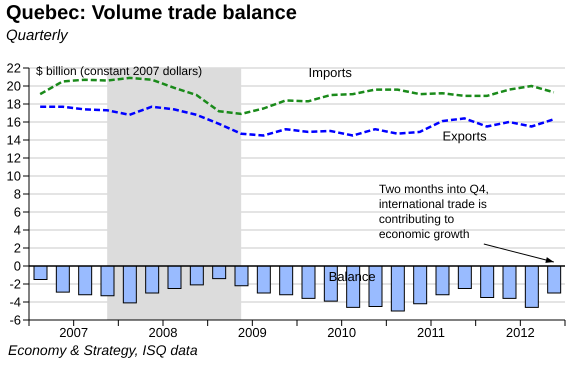  What do you see at coordinates (13, 176) in the screenshot?
I see `y-tick-label: 10` at bounding box center [13, 176].